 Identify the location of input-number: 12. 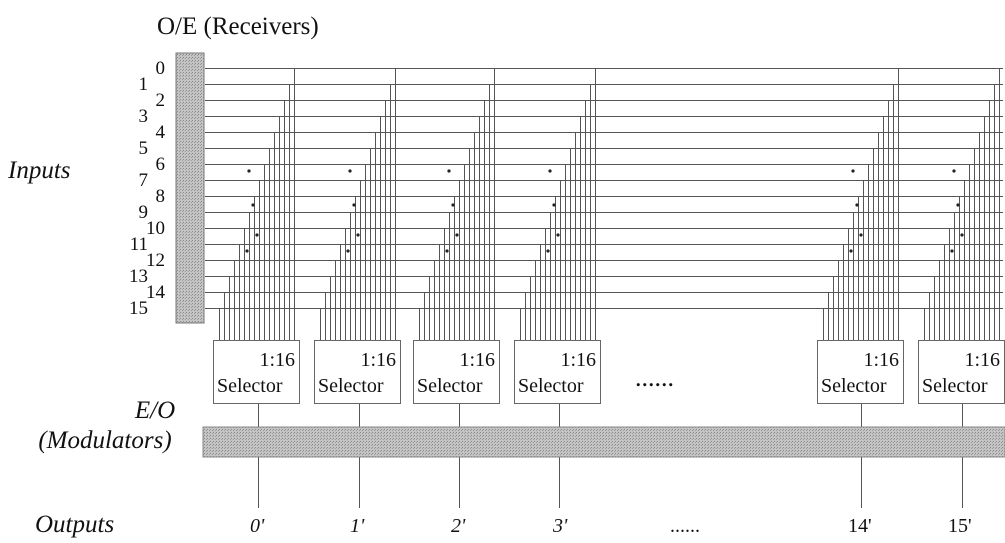
(155, 260).